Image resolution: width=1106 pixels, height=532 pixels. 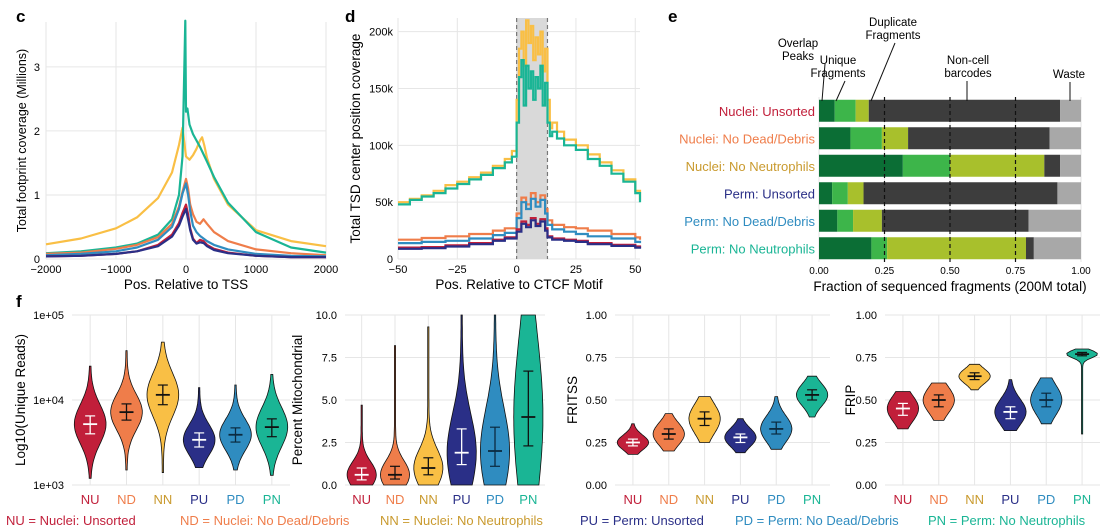 What do you see at coordinates (381, 89) in the screenshot?
I see `y-tick-label: 150k` at bounding box center [381, 89].